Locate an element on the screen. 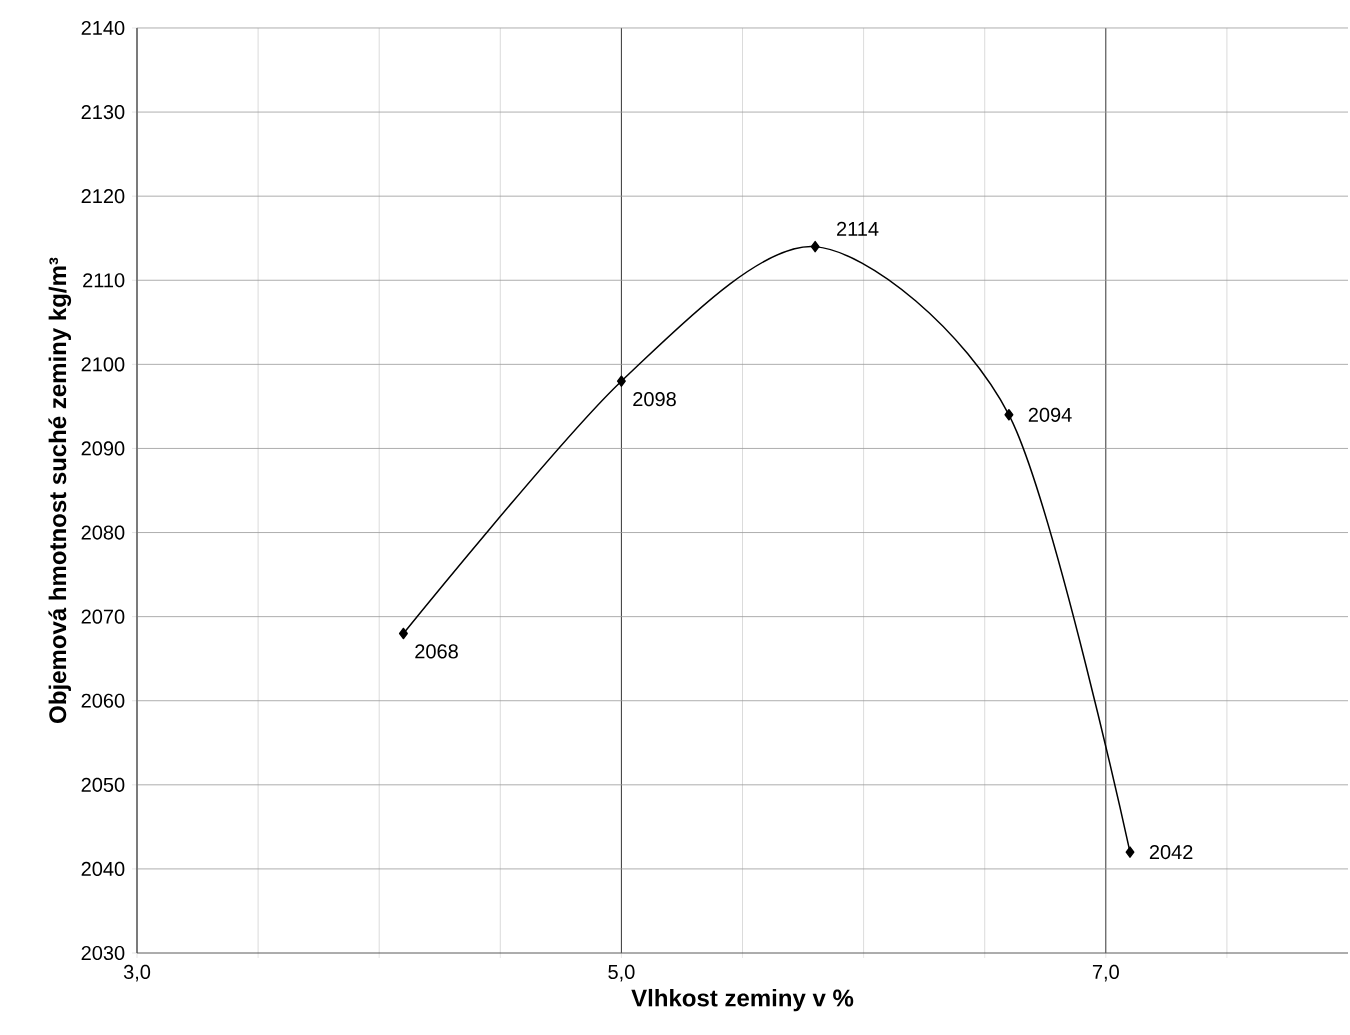 The width and height of the screenshot is (1350, 1035). y-tick-label: 2030 is located at coordinates (103, 953).